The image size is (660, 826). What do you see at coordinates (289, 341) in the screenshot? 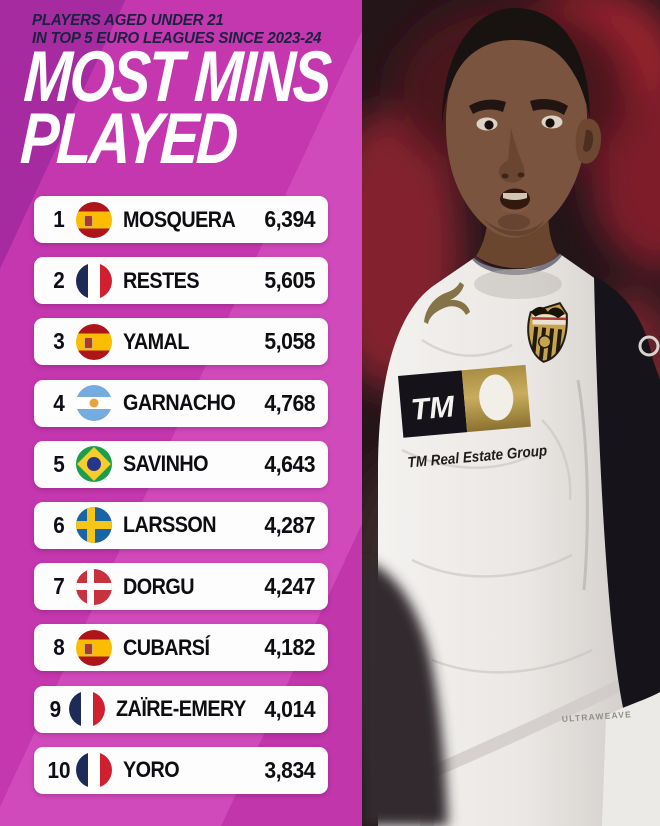
I see `minutes-value: 5,058` at bounding box center [289, 341].